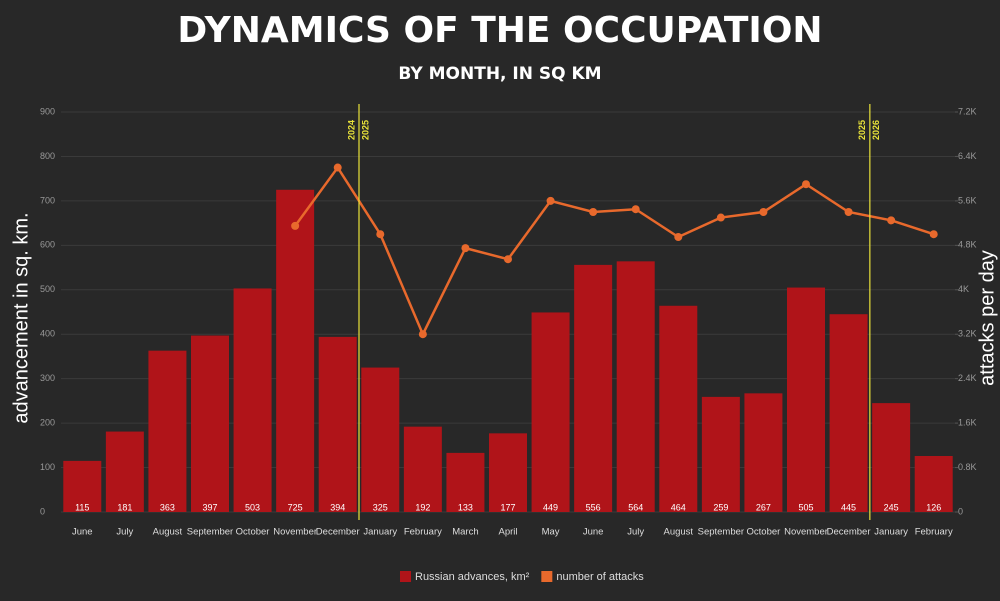 The width and height of the screenshot is (1000, 601). What do you see at coordinates (507, 532) in the screenshot?
I see `x-tick-label: April` at bounding box center [507, 532].